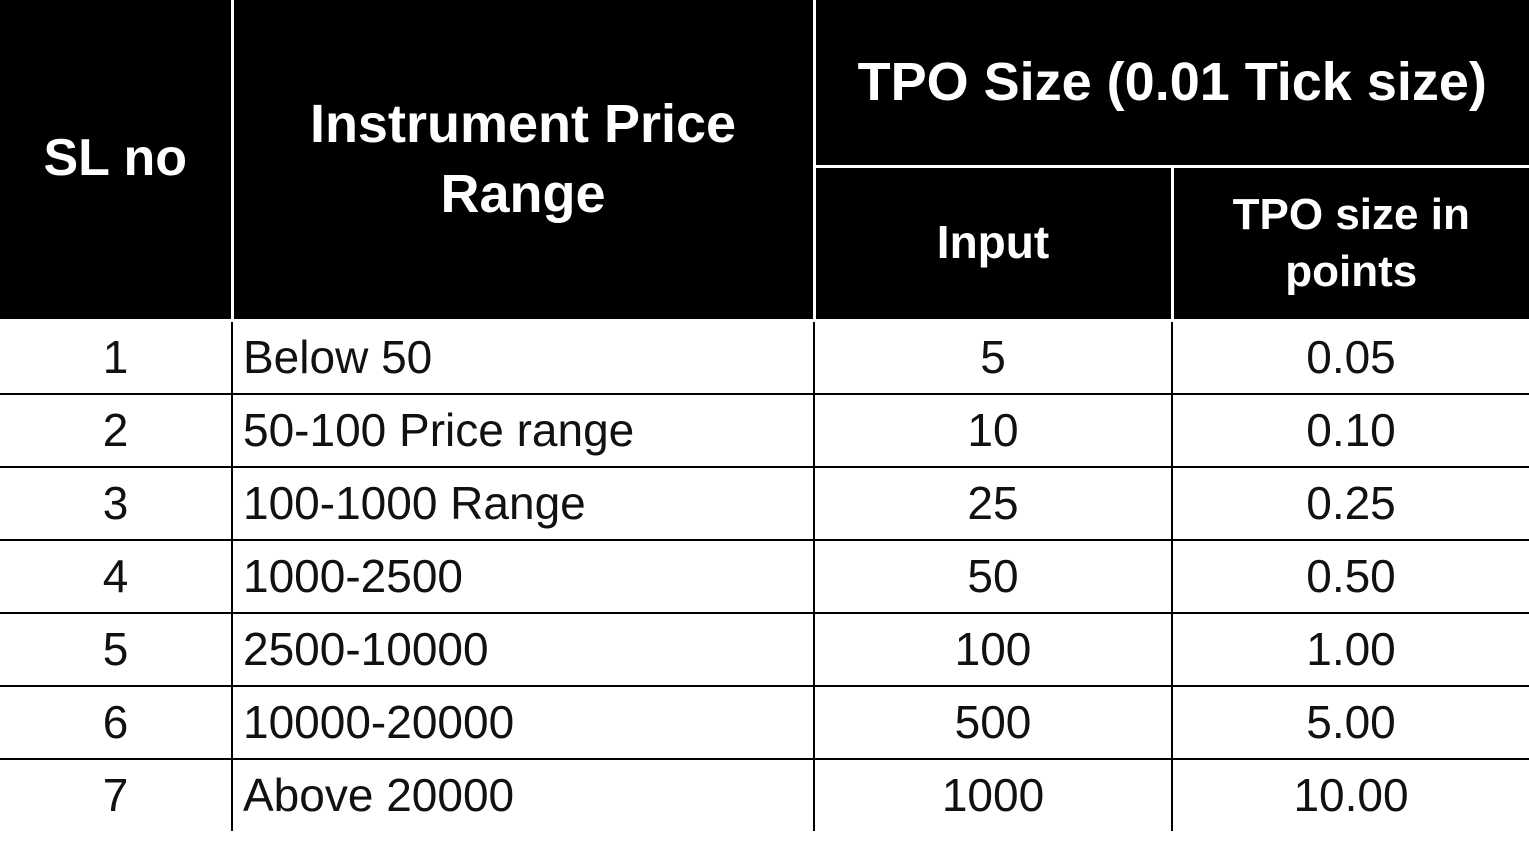  What do you see at coordinates (993, 649) in the screenshot?
I see `table-cell: 100` at bounding box center [993, 649].